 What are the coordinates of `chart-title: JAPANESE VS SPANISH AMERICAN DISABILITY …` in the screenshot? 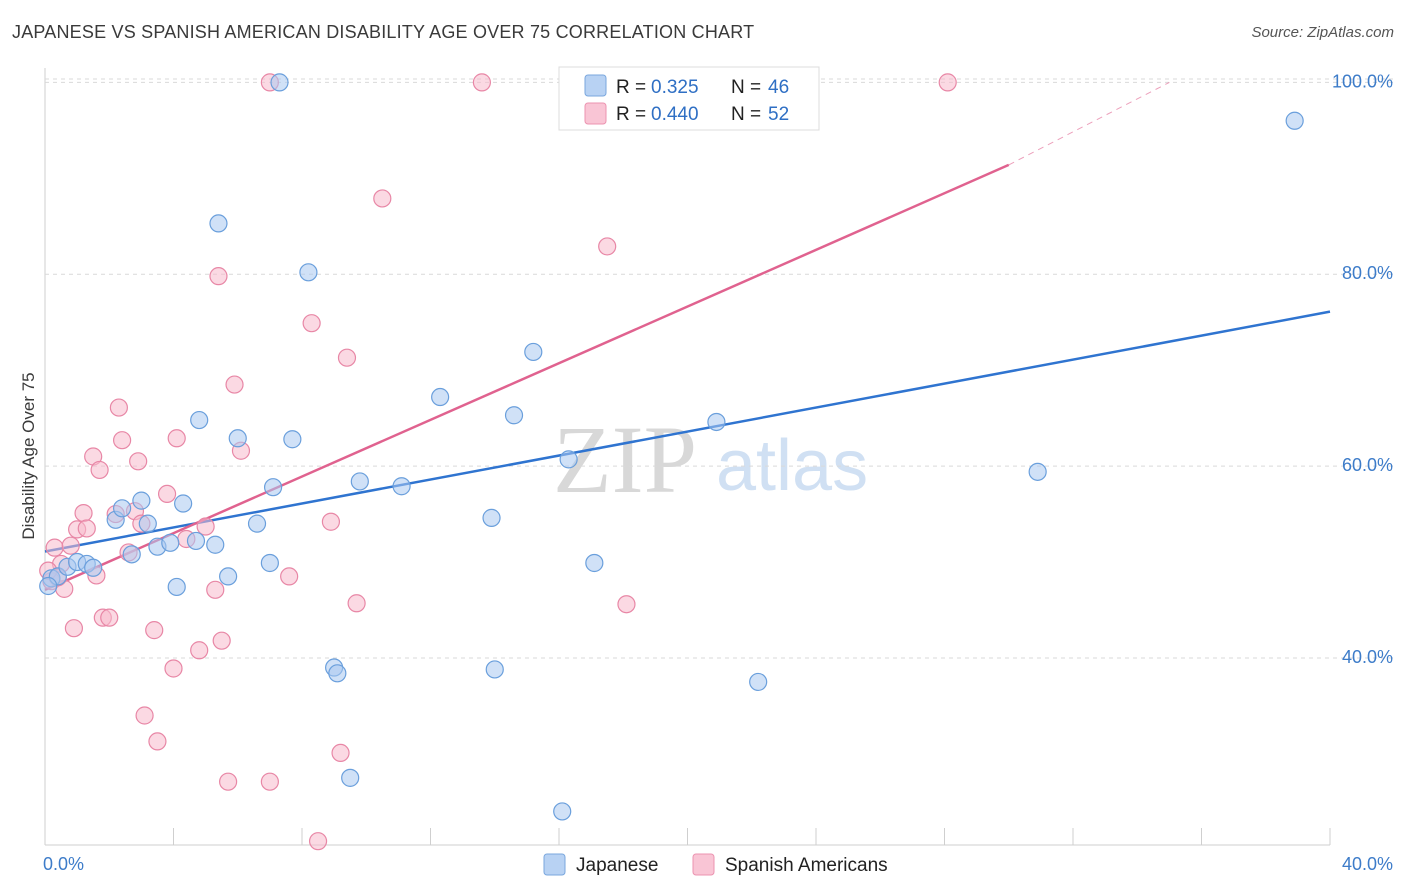 It's located at (383, 32).